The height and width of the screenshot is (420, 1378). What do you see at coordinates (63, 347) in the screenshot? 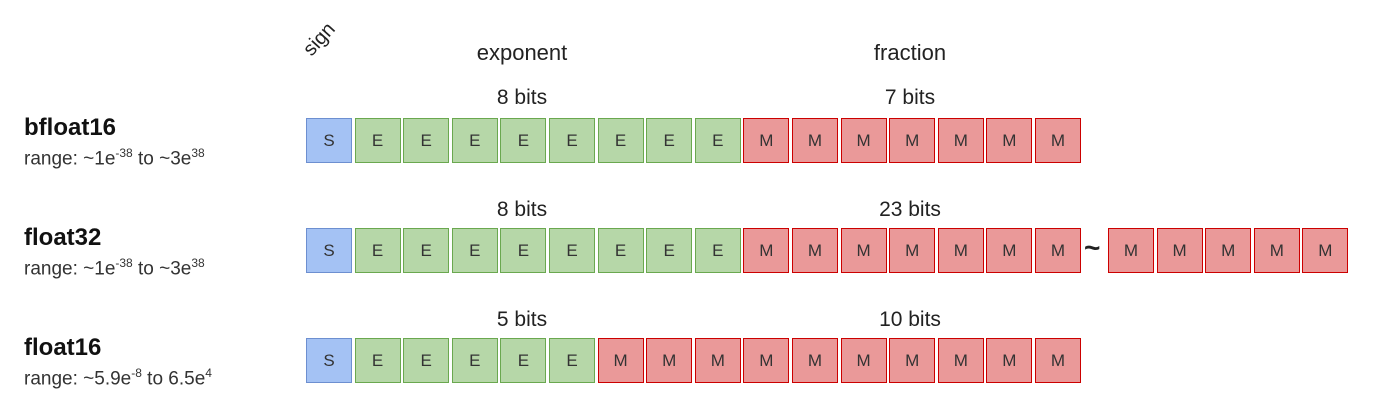
I see `format-name-float16: float16` at bounding box center [63, 347].